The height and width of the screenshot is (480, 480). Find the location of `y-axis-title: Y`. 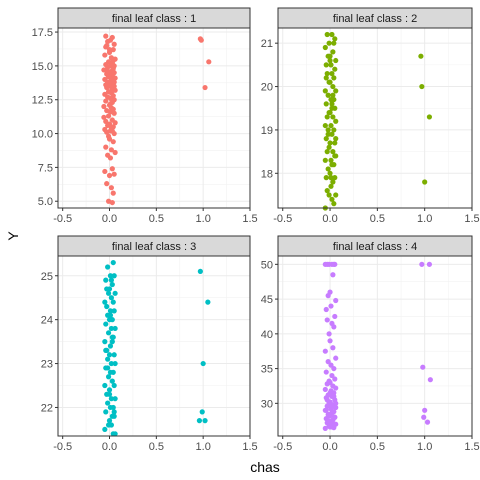

y-axis-title: Y is located at coordinates (13, 236).